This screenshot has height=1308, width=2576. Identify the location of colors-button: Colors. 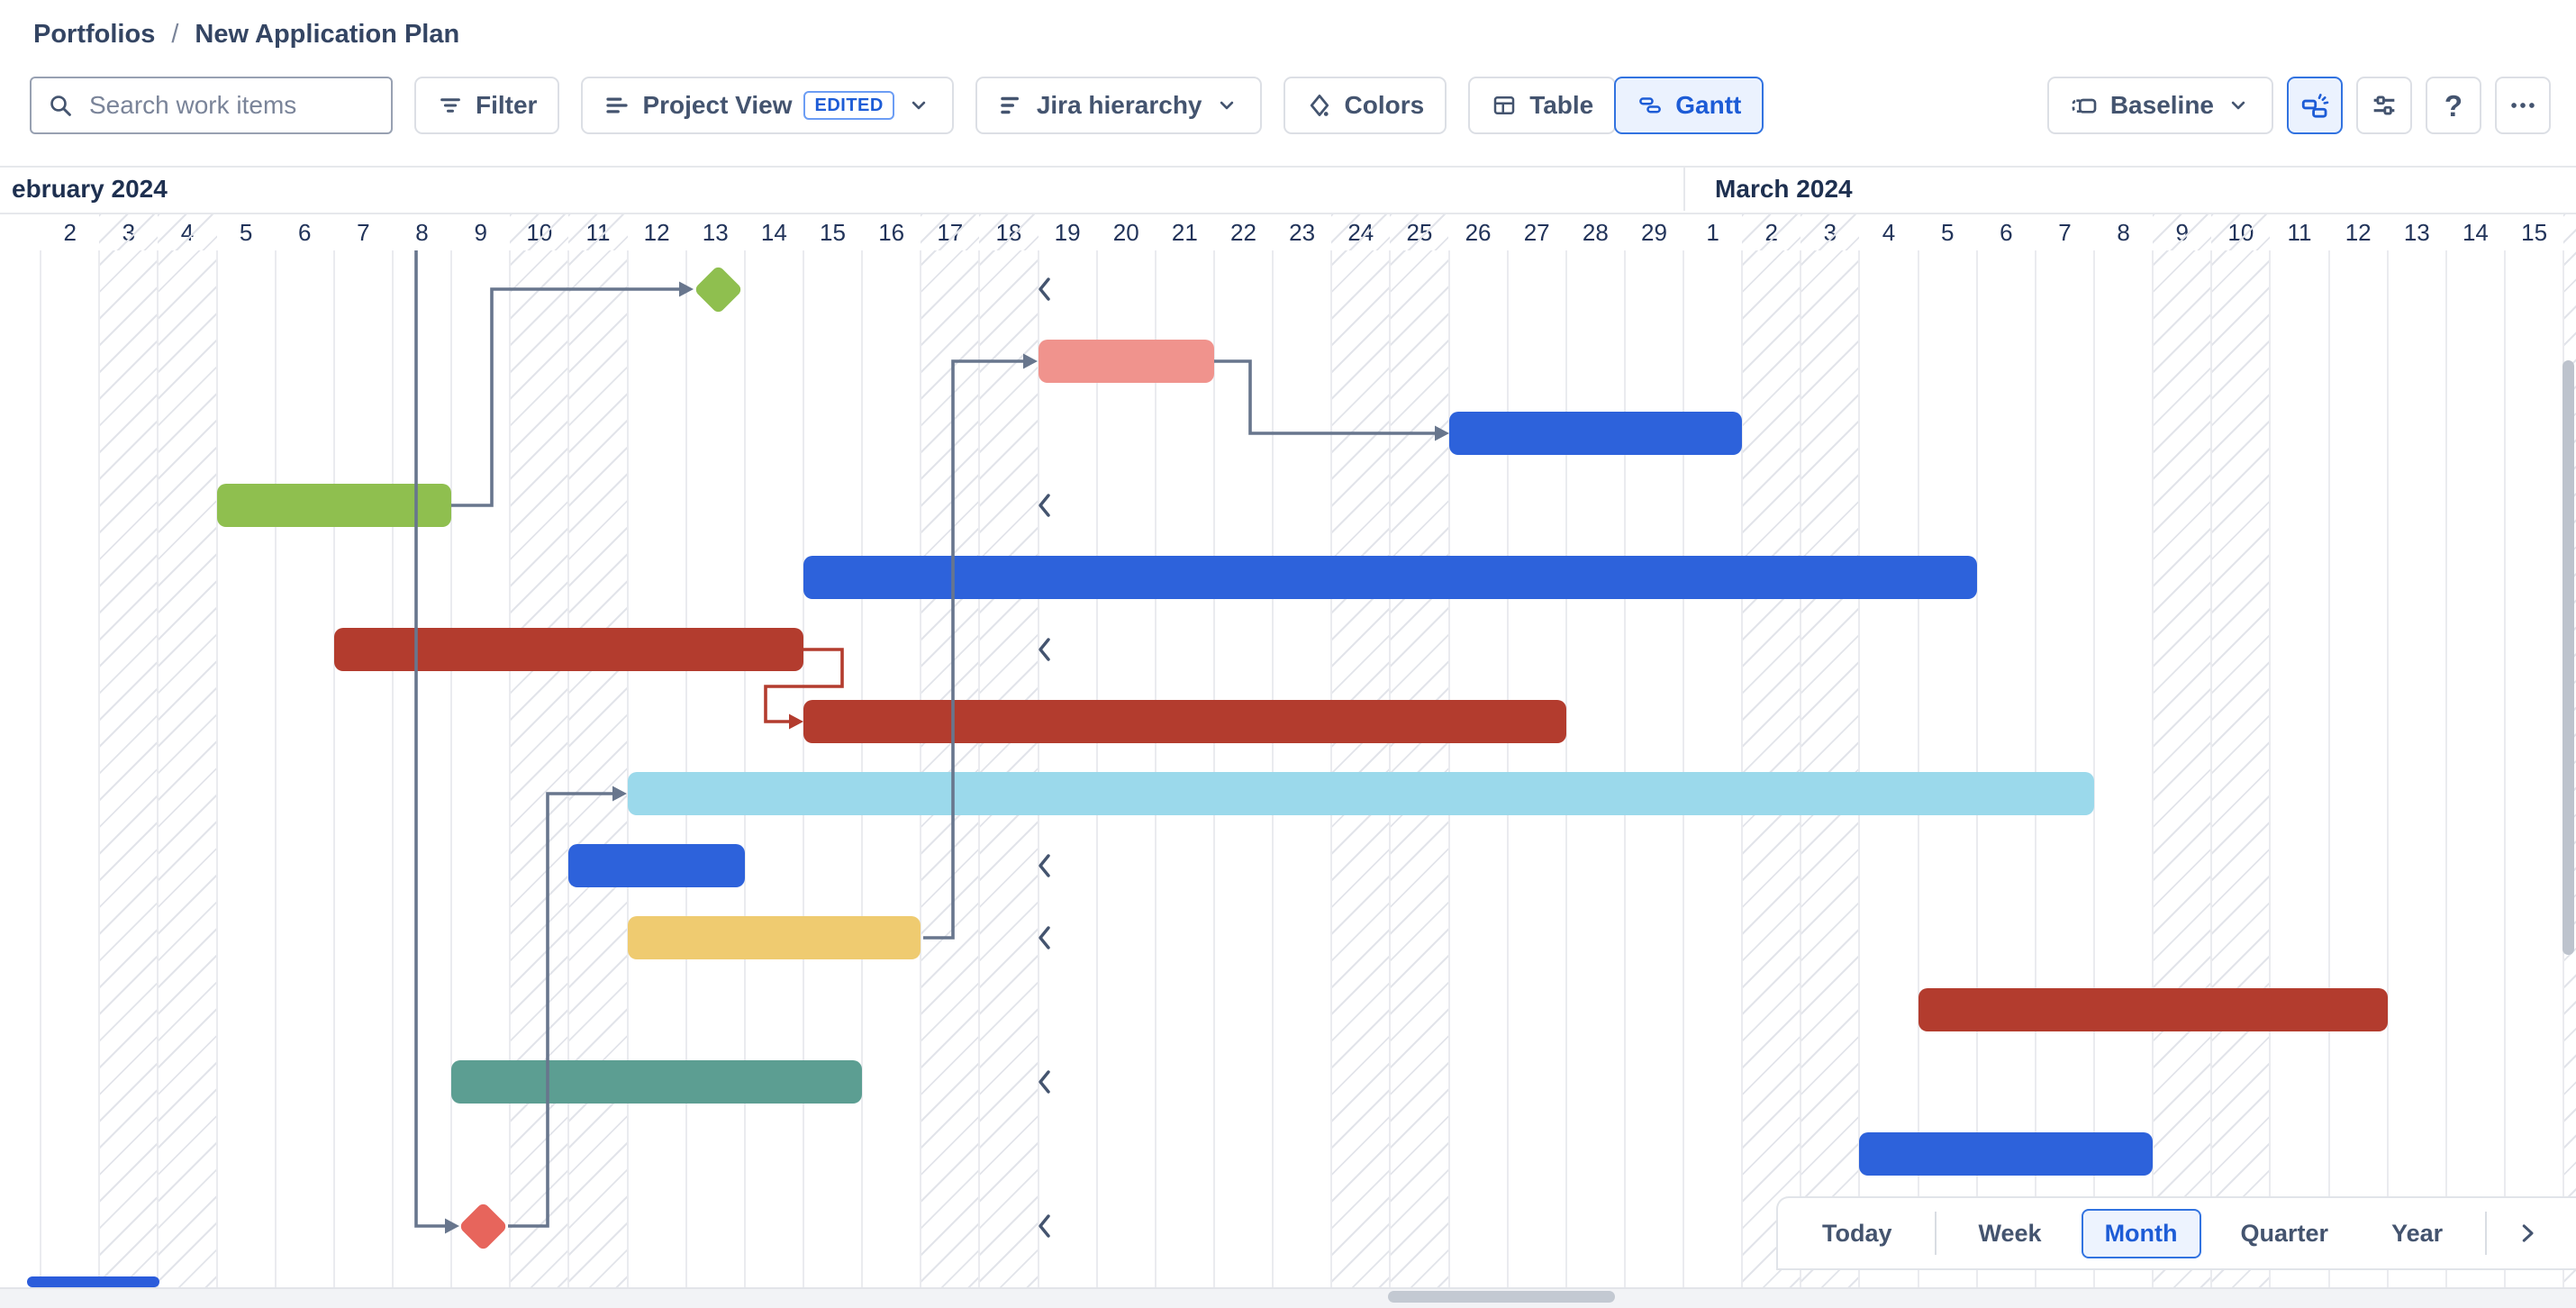
(1365, 105).